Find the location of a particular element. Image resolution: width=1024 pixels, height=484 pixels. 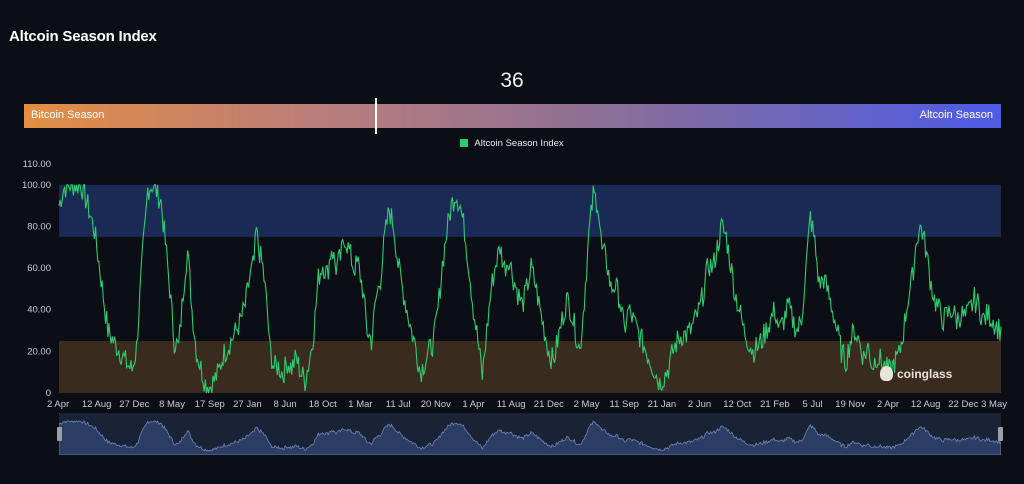

current-index-value: 36 is located at coordinates (512, 80).